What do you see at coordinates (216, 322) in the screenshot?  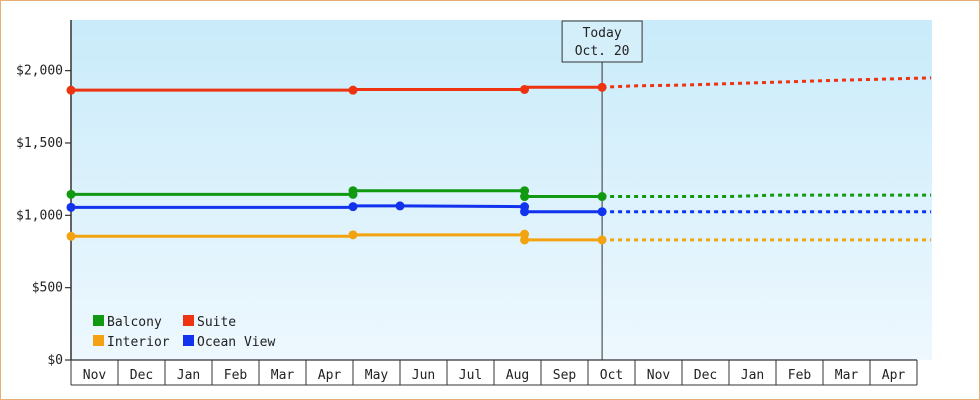 I see `legend-label-suite: Suite` at bounding box center [216, 322].